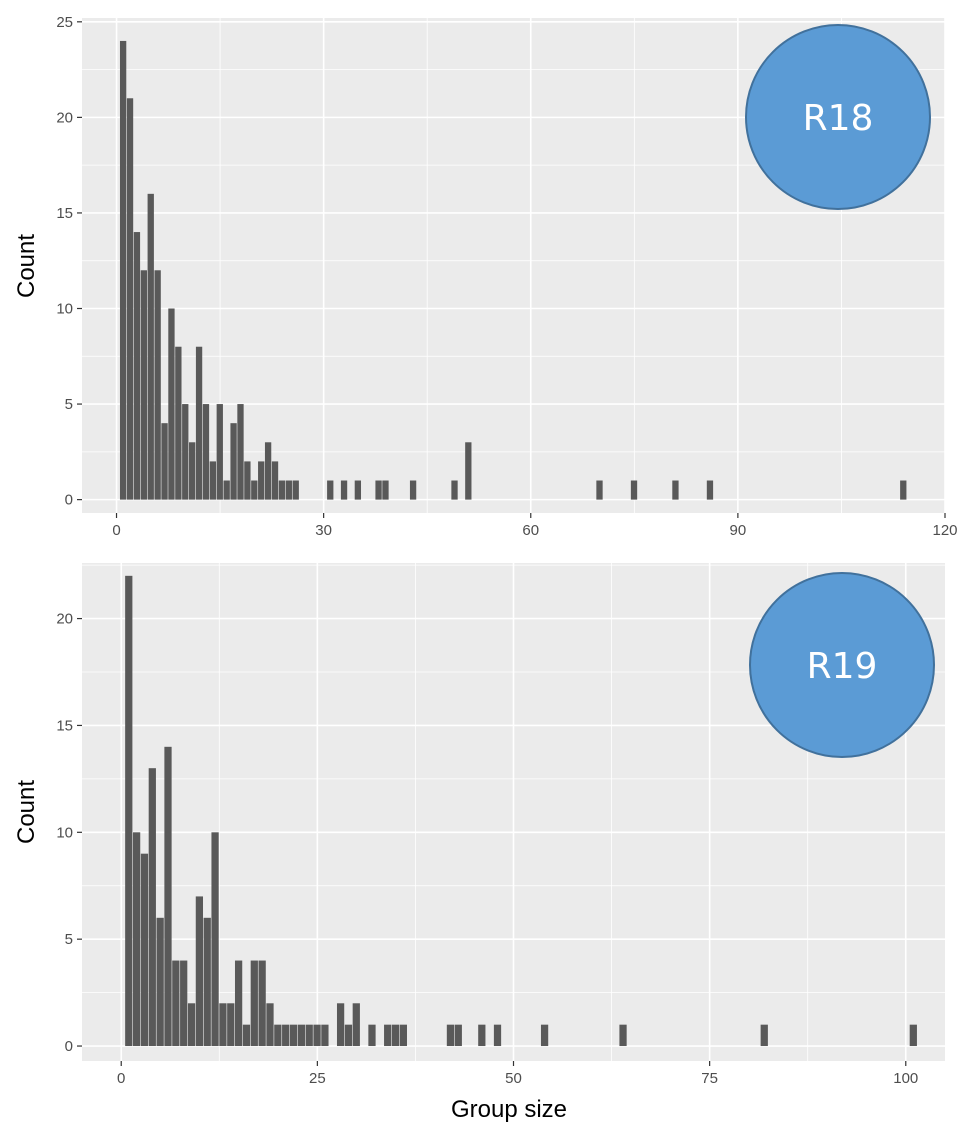 The image size is (959, 1126). I want to click on x-tick-label: 100, so click(905, 1078).